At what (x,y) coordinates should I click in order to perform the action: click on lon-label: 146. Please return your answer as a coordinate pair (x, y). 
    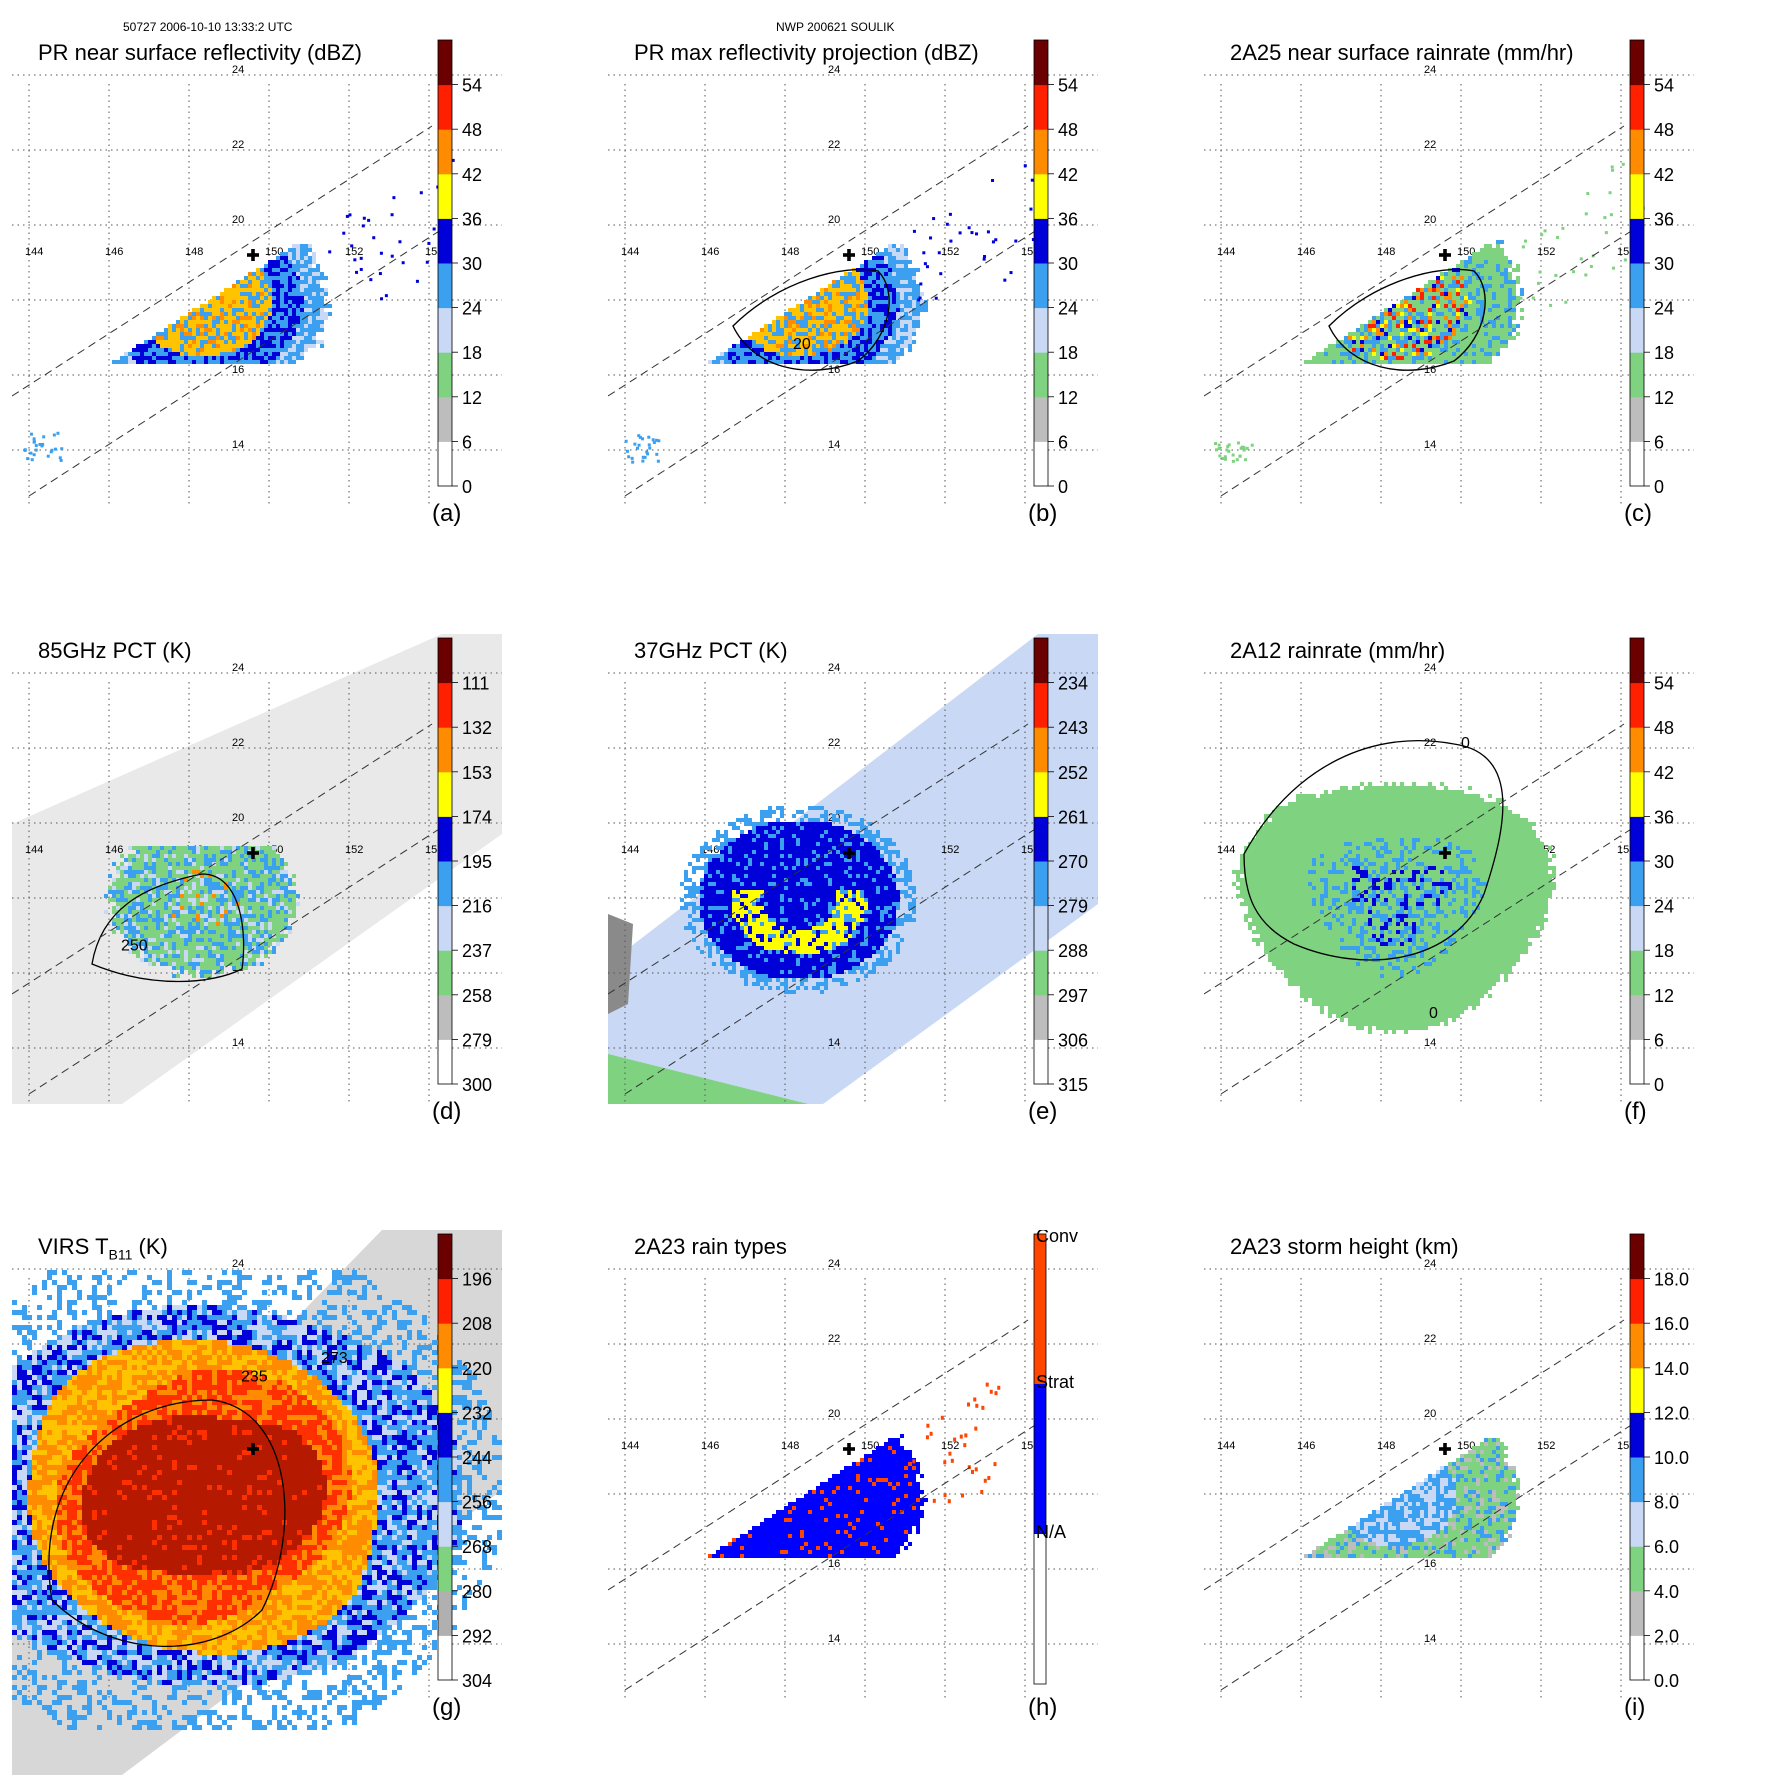
    Looking at the image, I should click on (114, 252).